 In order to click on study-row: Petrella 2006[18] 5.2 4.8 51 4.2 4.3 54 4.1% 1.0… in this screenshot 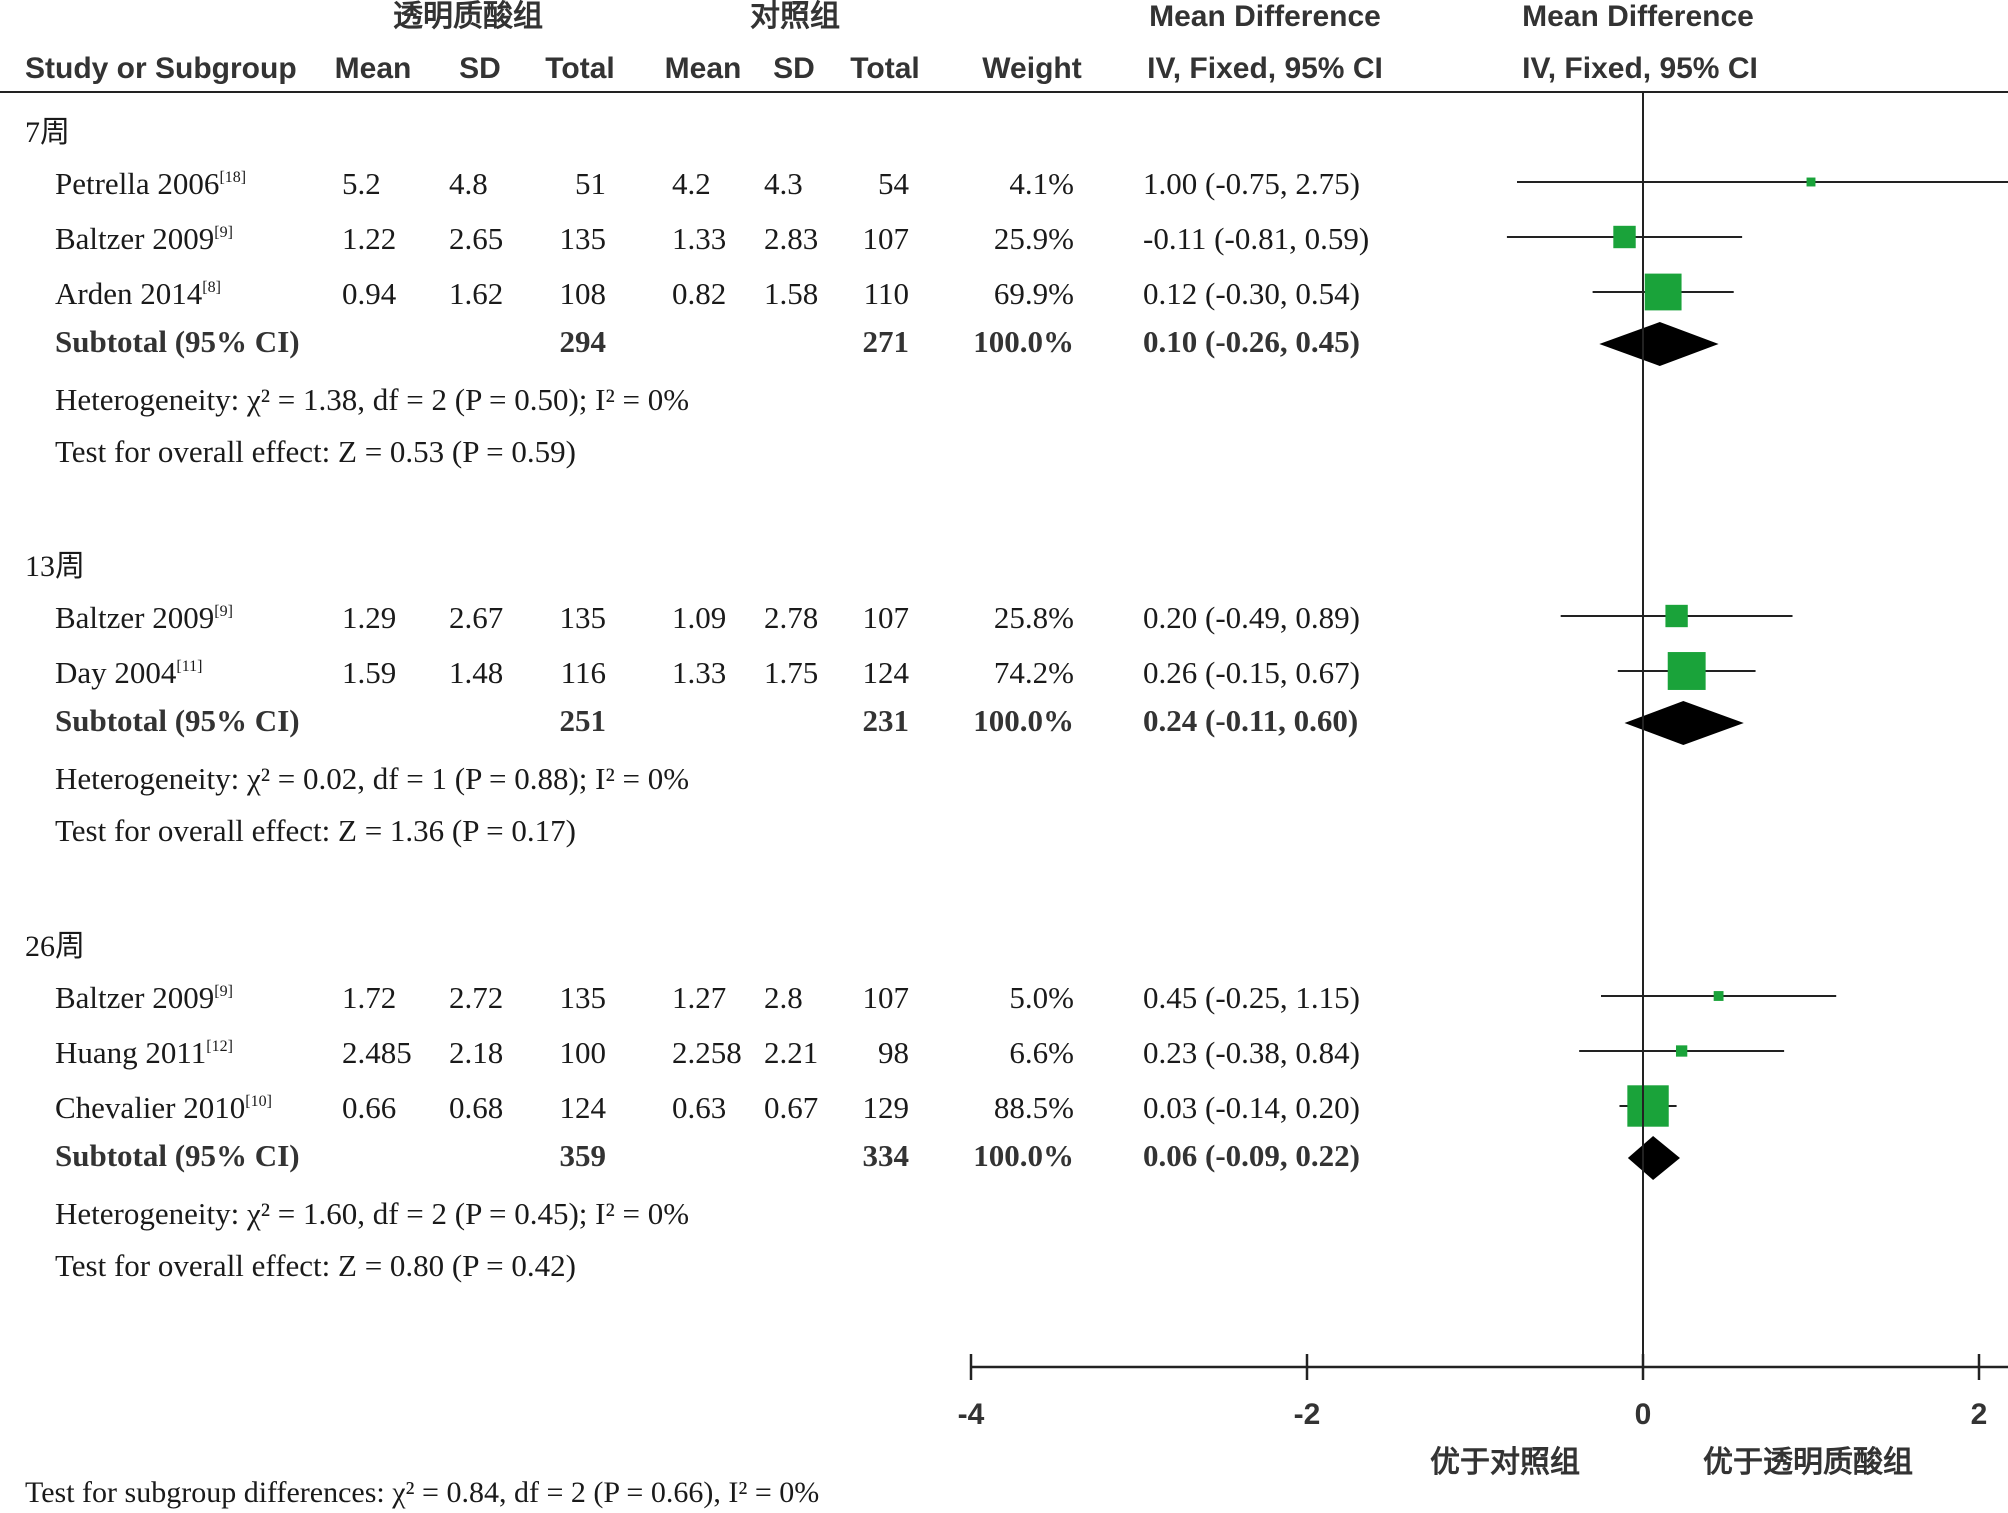, I will do `click(707, 183)`.